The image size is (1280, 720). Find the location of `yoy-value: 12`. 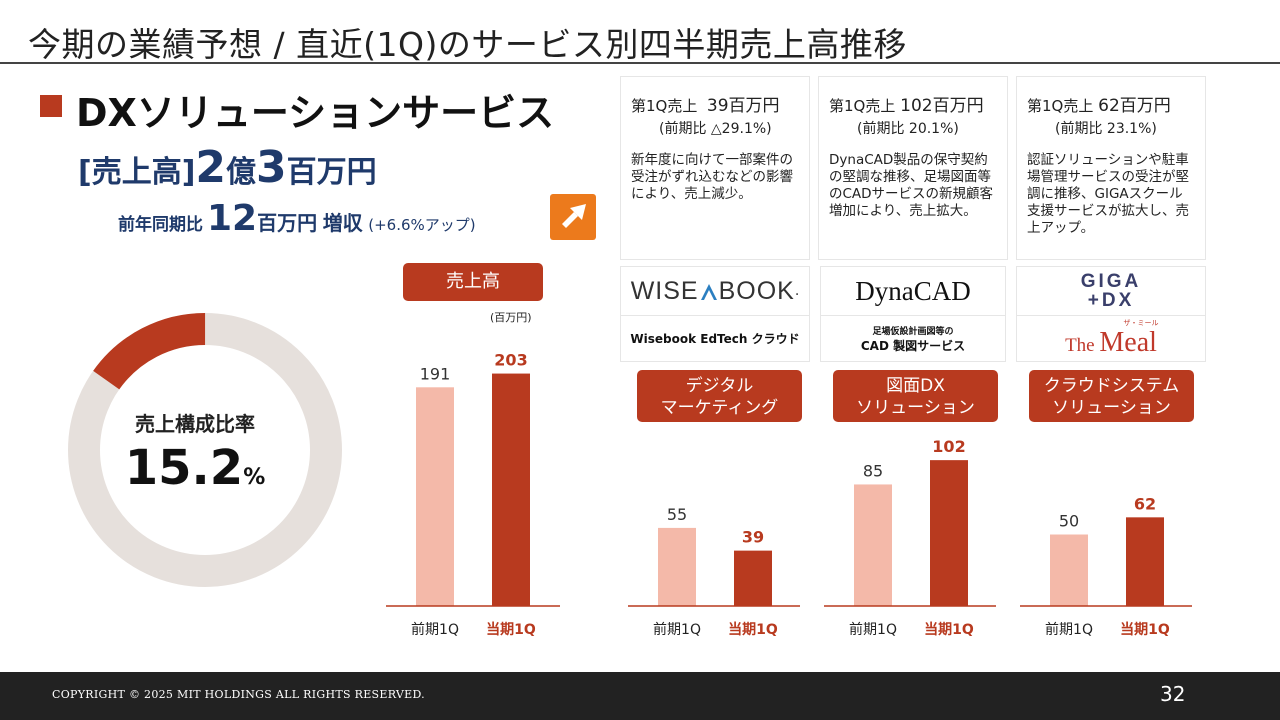

yoy-value: 12 is located at coordinates (232, 218).